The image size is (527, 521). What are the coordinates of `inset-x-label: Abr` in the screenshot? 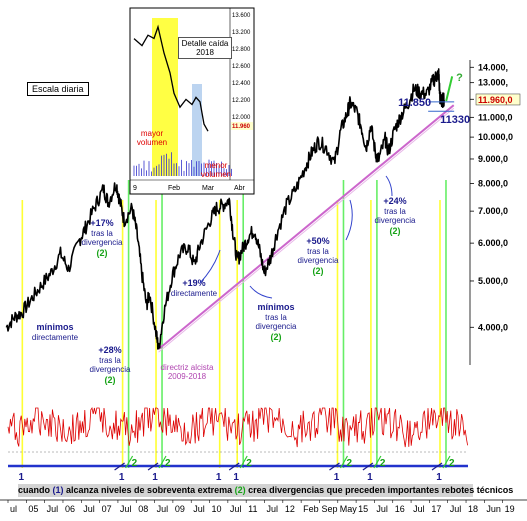 It's located at (240, 188).